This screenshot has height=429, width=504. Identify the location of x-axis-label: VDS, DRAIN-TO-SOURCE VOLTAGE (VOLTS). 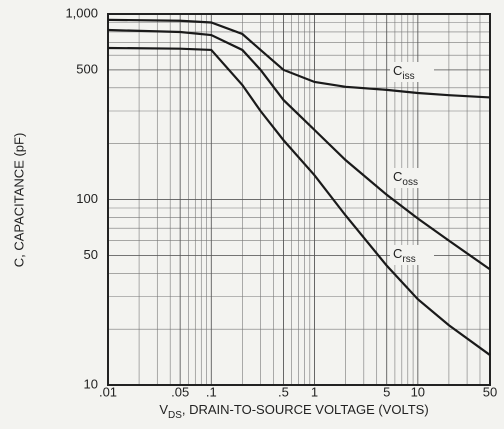
(293, 411).